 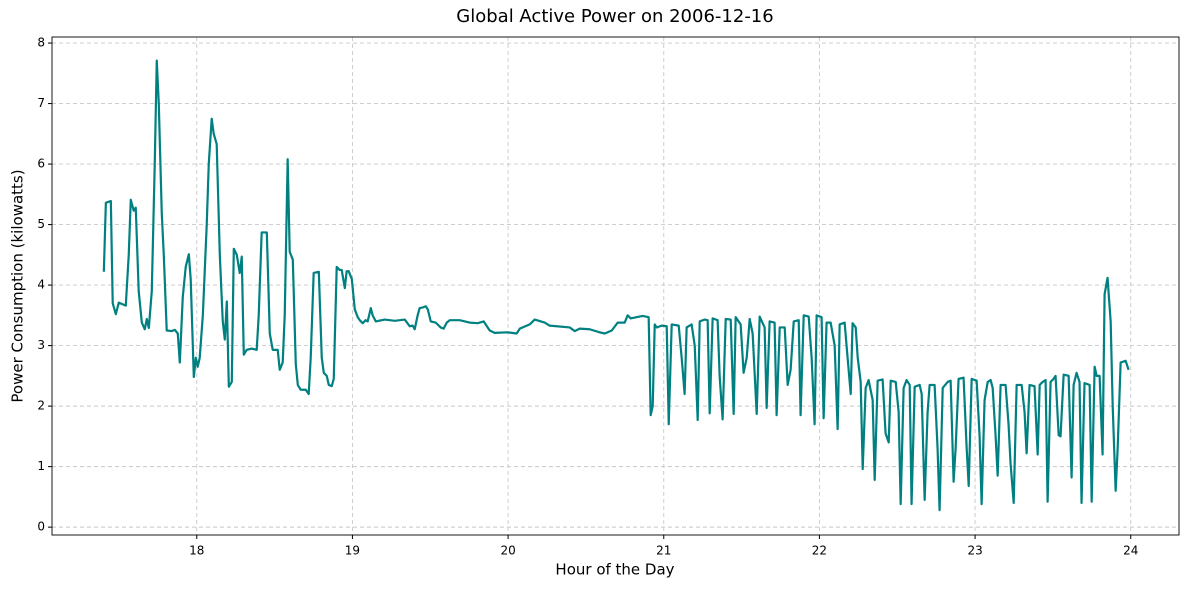 I want to click on y-tick-label: 8, so click(x=41, y=43).